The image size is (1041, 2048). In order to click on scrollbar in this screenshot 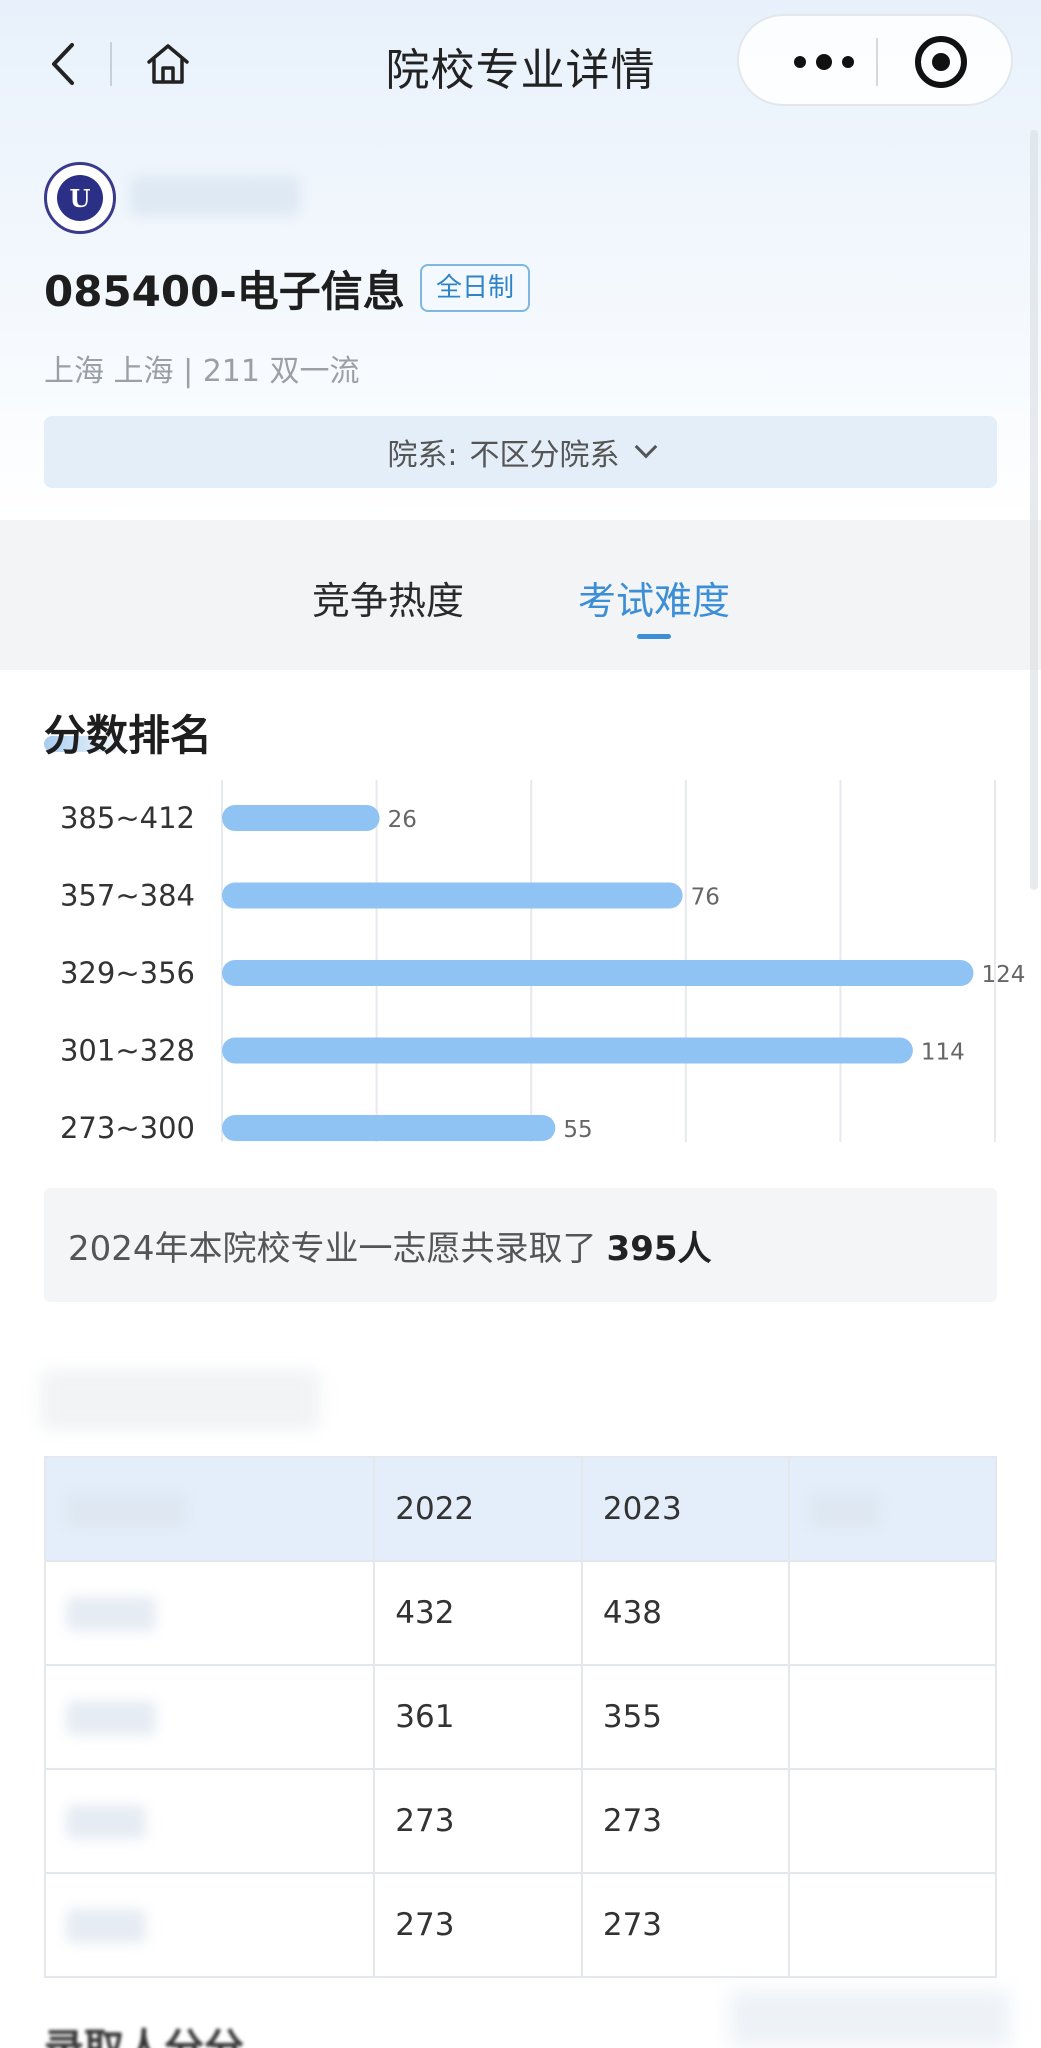, I will do `click(1034, 510)`.